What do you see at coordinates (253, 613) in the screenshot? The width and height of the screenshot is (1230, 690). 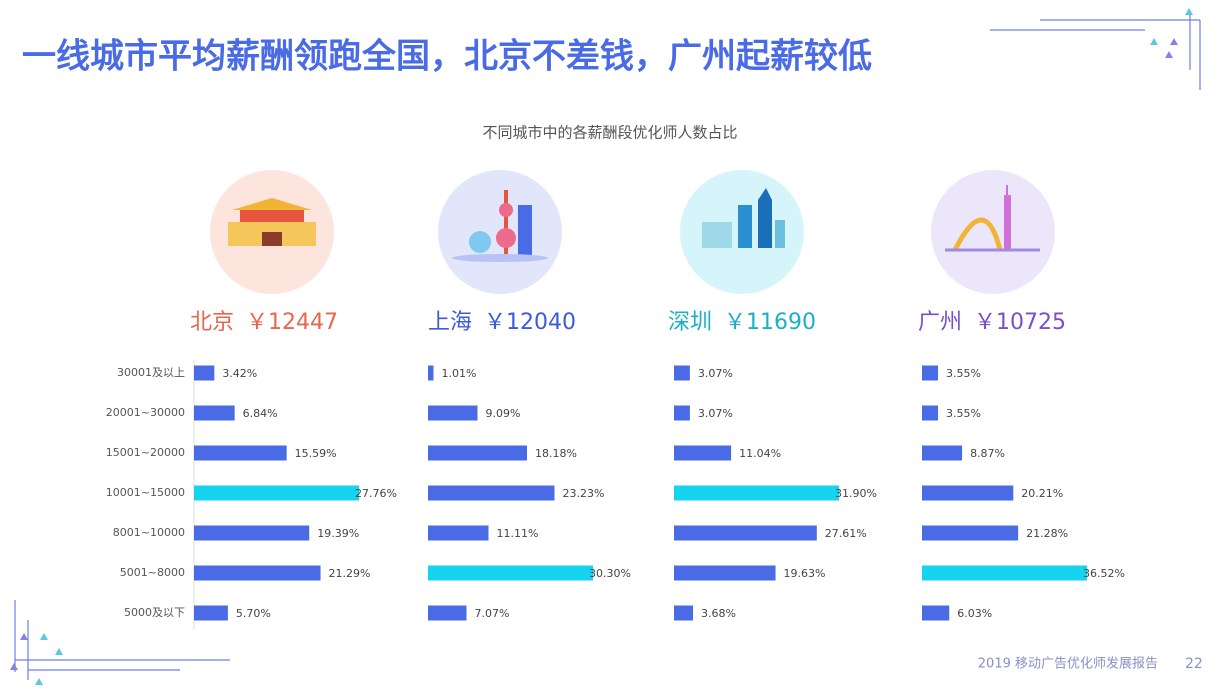 I see `value-label: 5.70%` at bounding box center [253, 613].